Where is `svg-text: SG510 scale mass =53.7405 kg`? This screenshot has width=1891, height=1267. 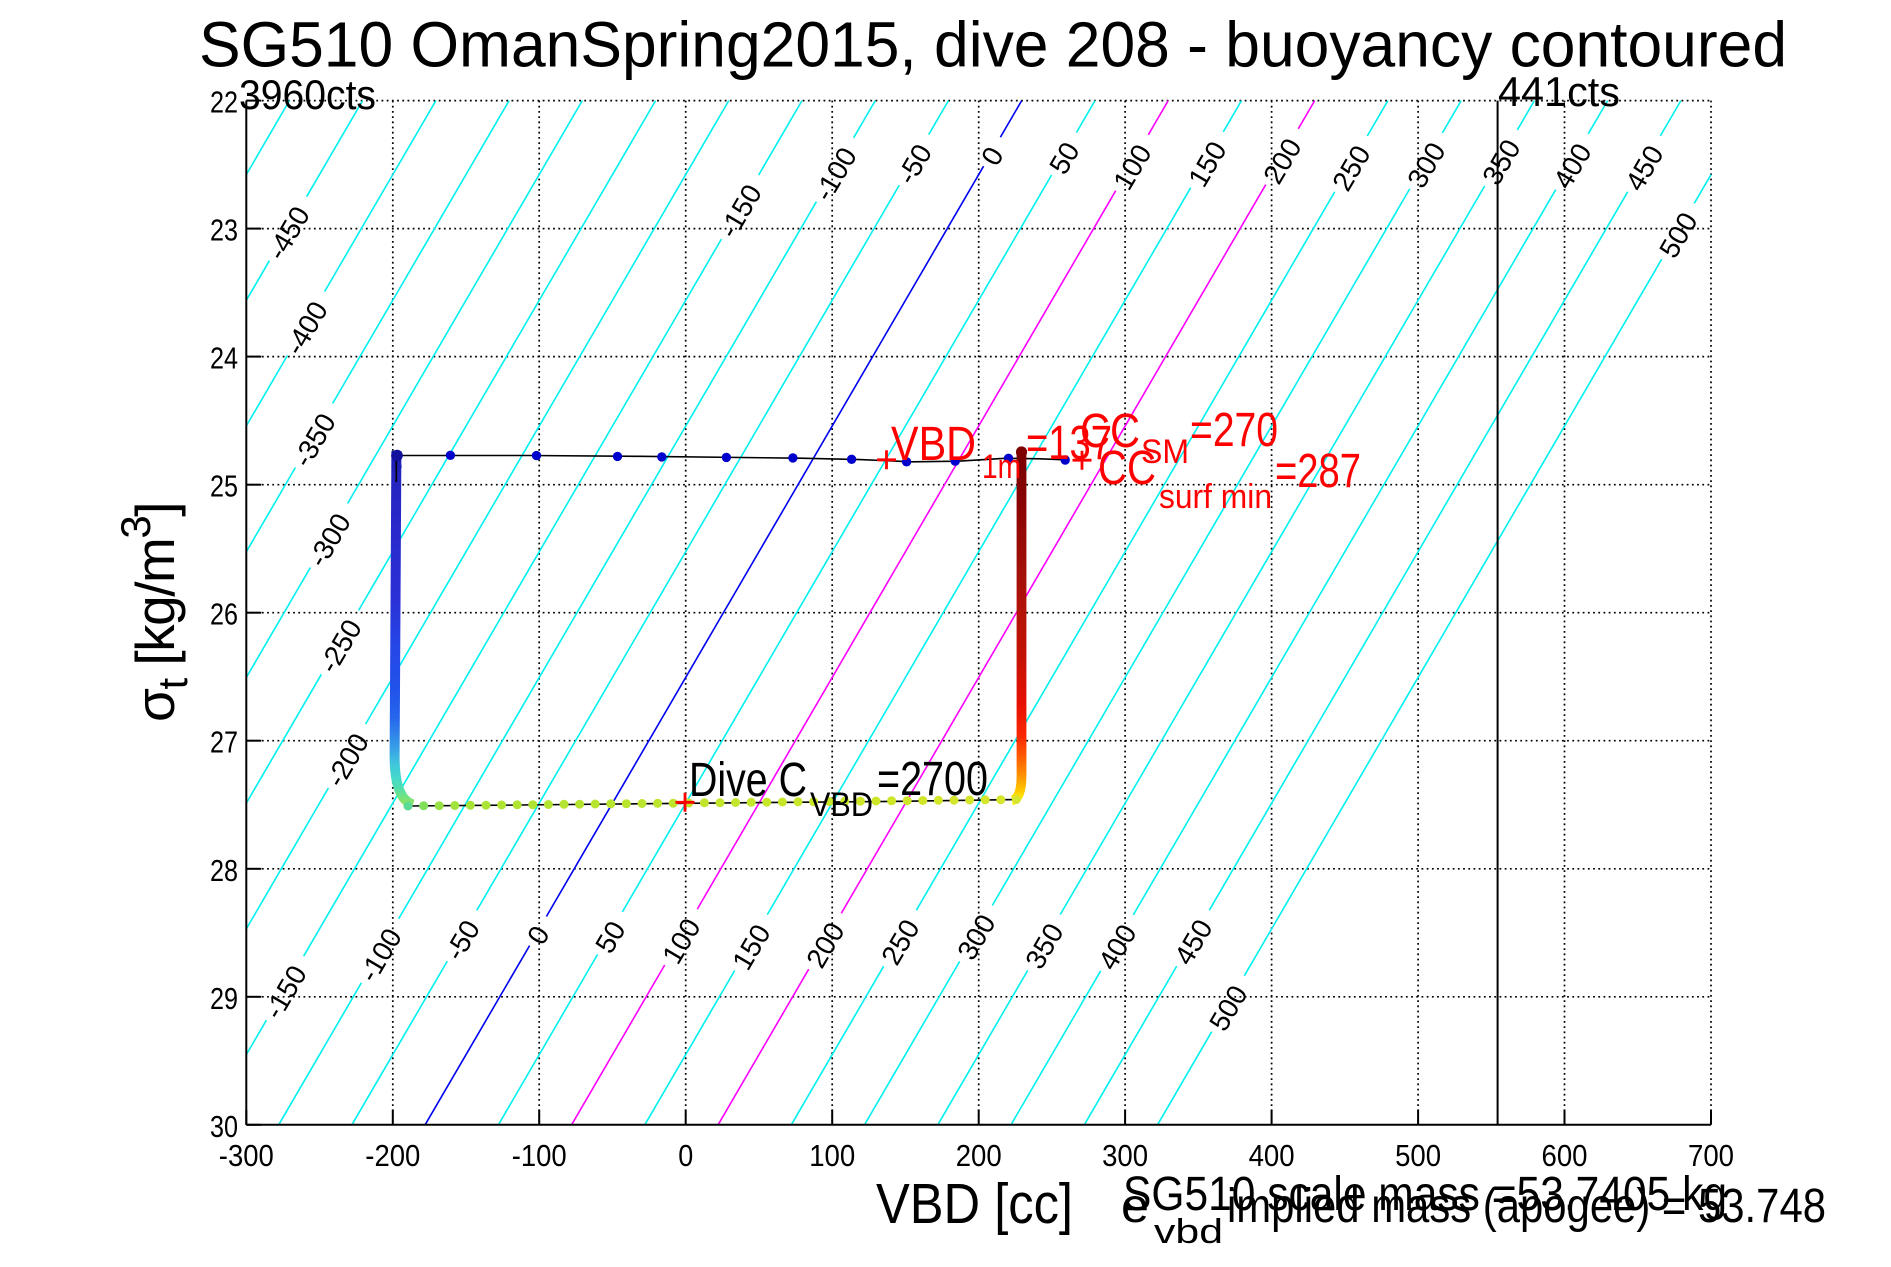 svg-text: SG510 scale mass =53.7405 kg is located at coordinates (1425, 1194).